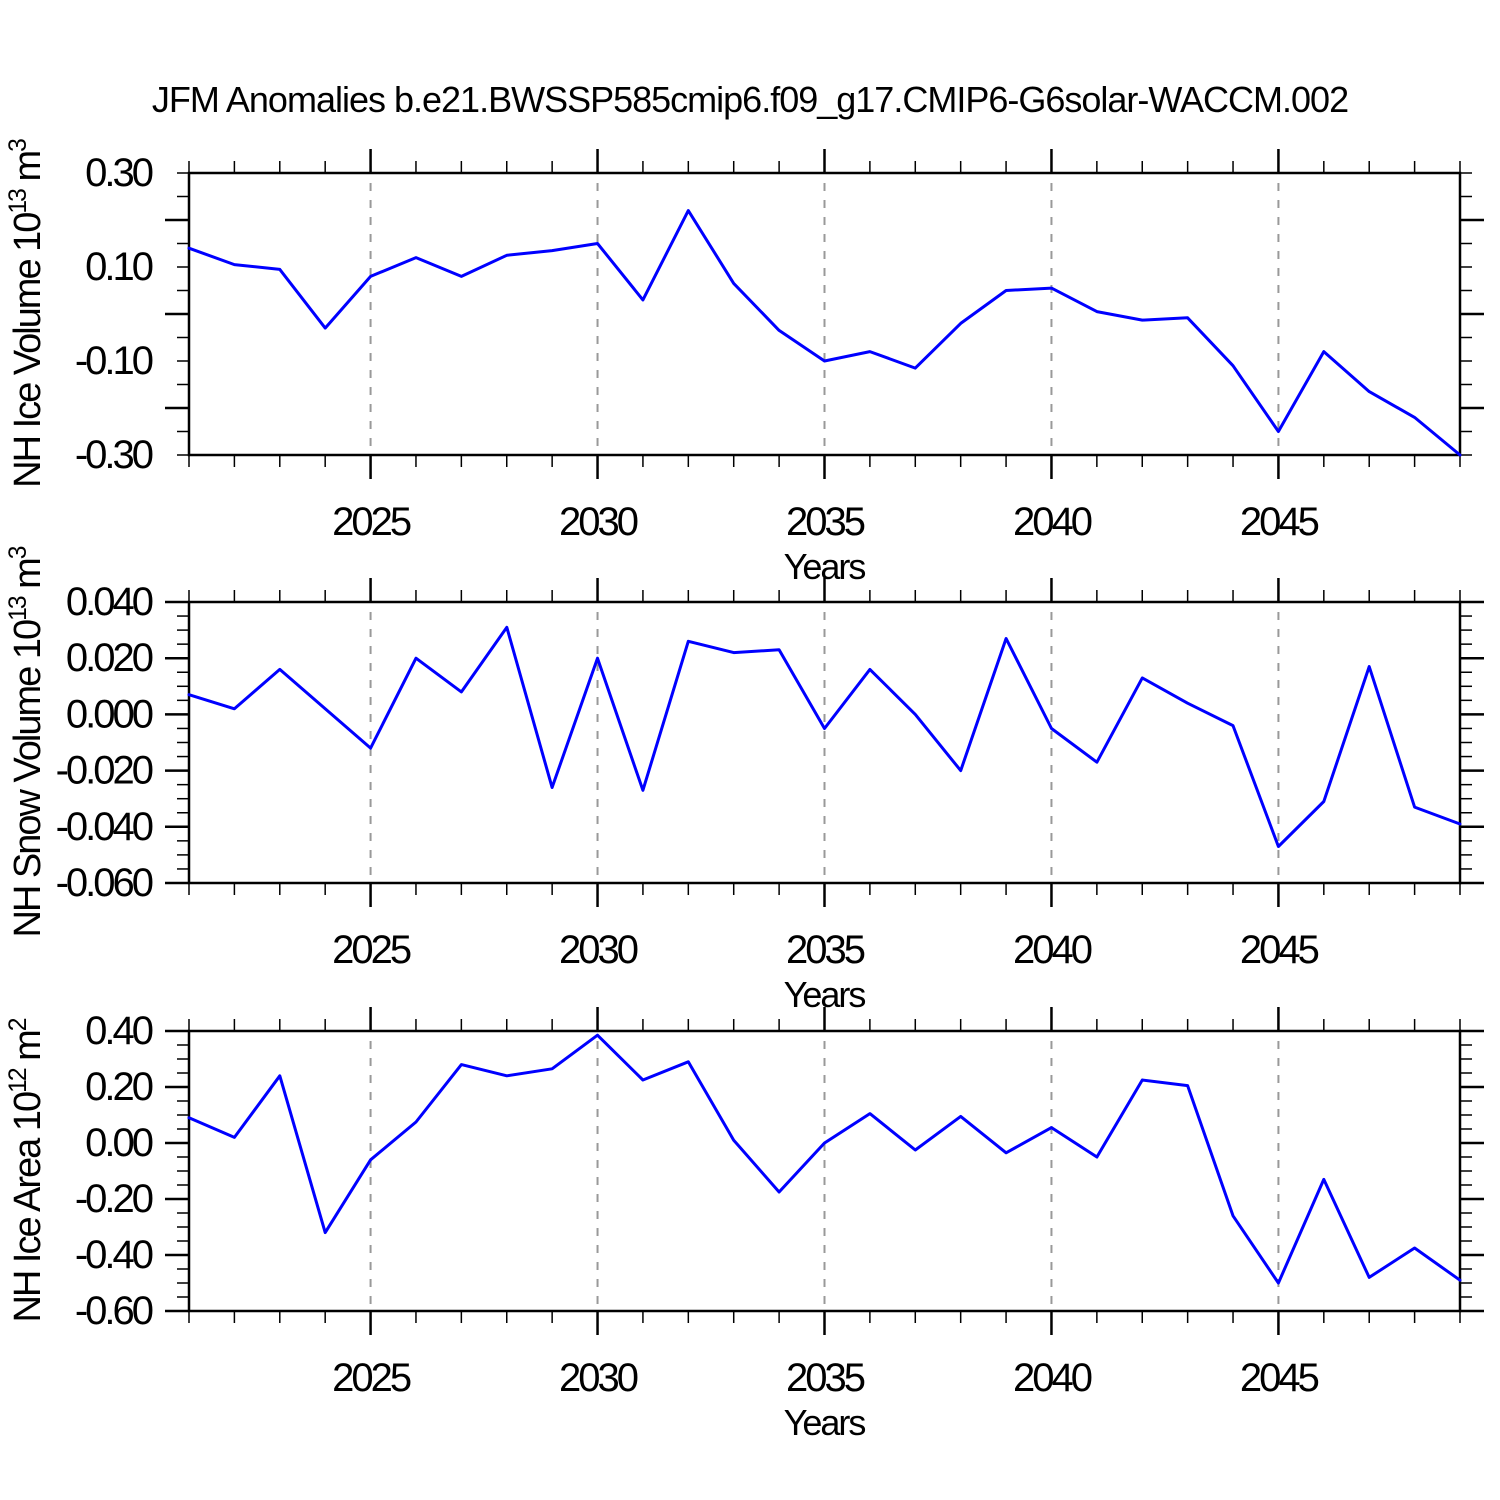  I want to click on y-tick-label: 0.020, so click(109, 658).